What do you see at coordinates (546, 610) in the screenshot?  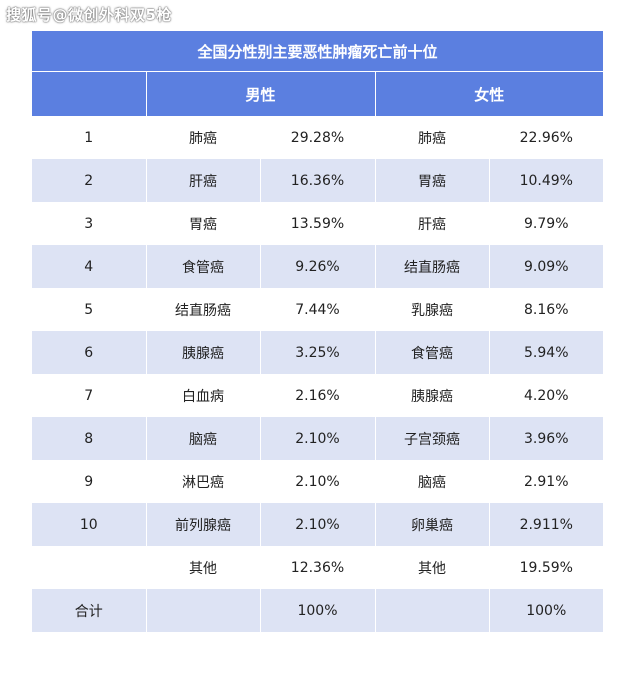 I see `total-female-pct: 100%` at bounding box center [546, 610].